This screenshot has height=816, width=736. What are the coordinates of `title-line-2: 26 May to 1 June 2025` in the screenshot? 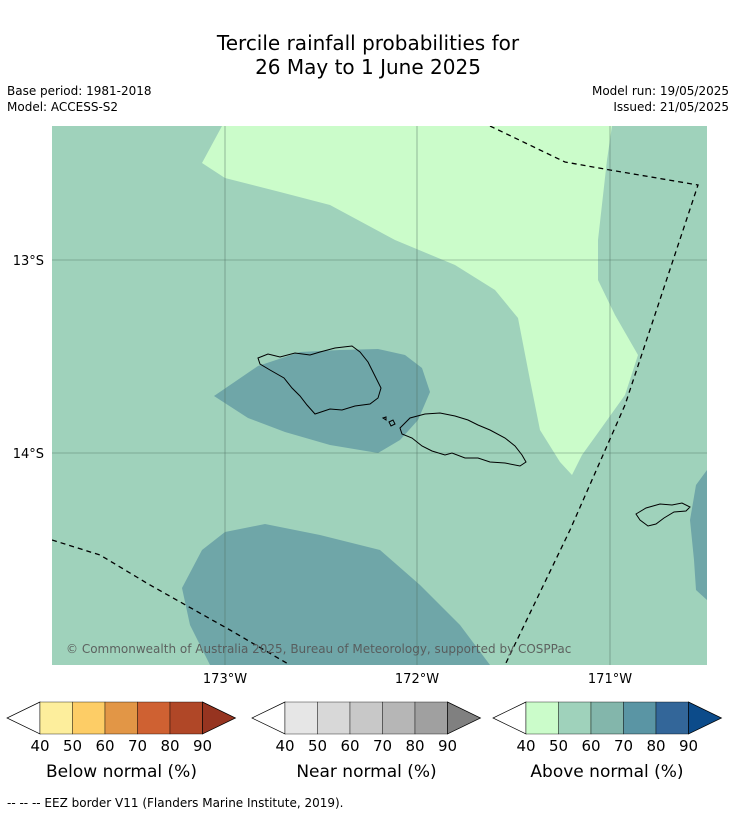 It's located at (368, 67).